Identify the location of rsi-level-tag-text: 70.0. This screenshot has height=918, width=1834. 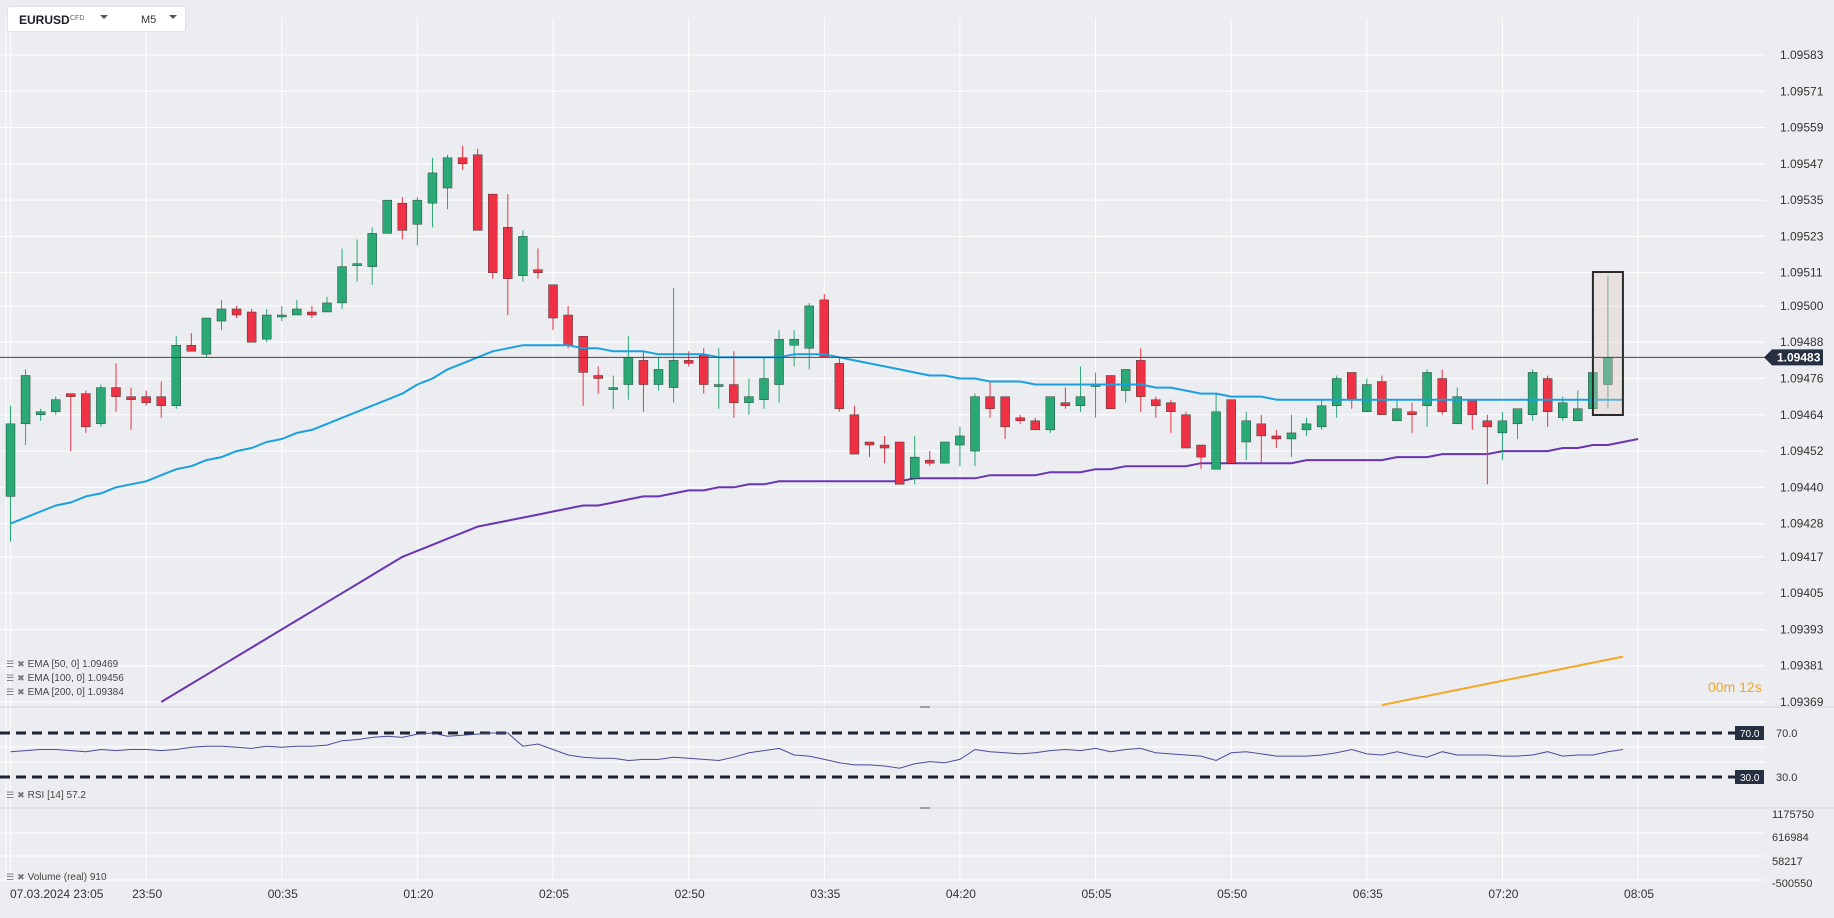
(1750, 734).